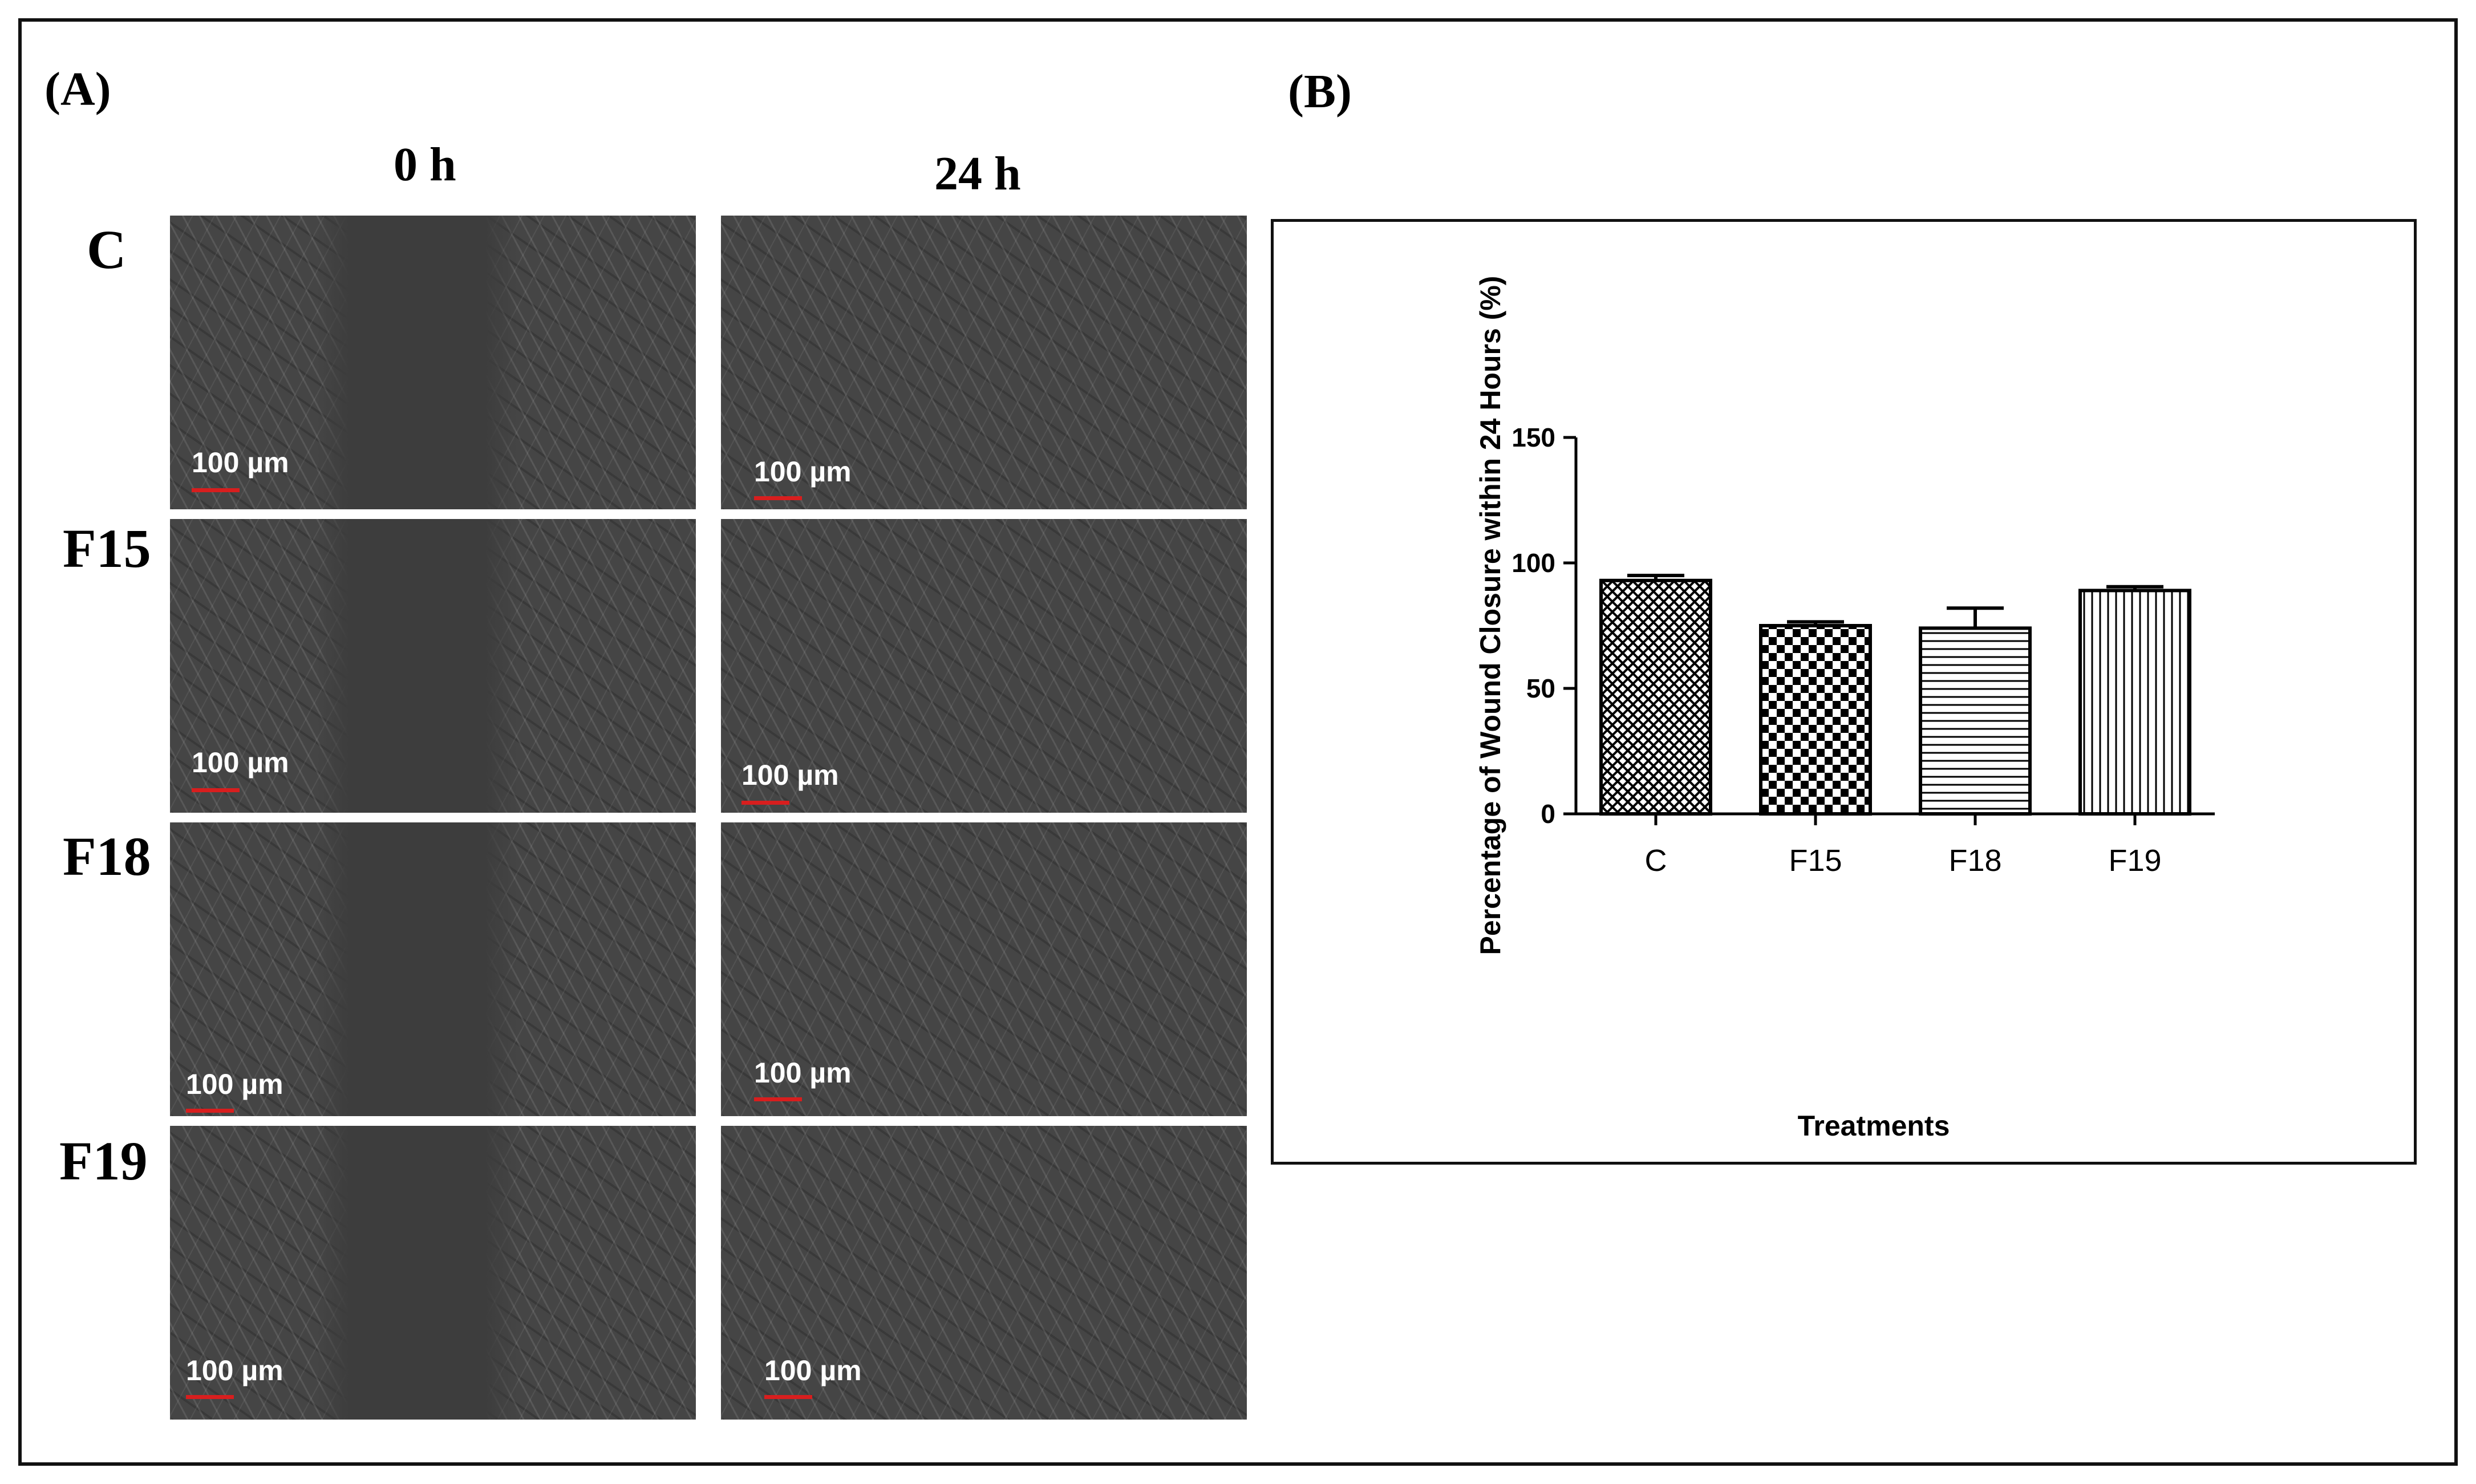 The width and height of the screenshot is (2476, 1484). I want to click on y-tick-label: 100, so click(1533, 563).